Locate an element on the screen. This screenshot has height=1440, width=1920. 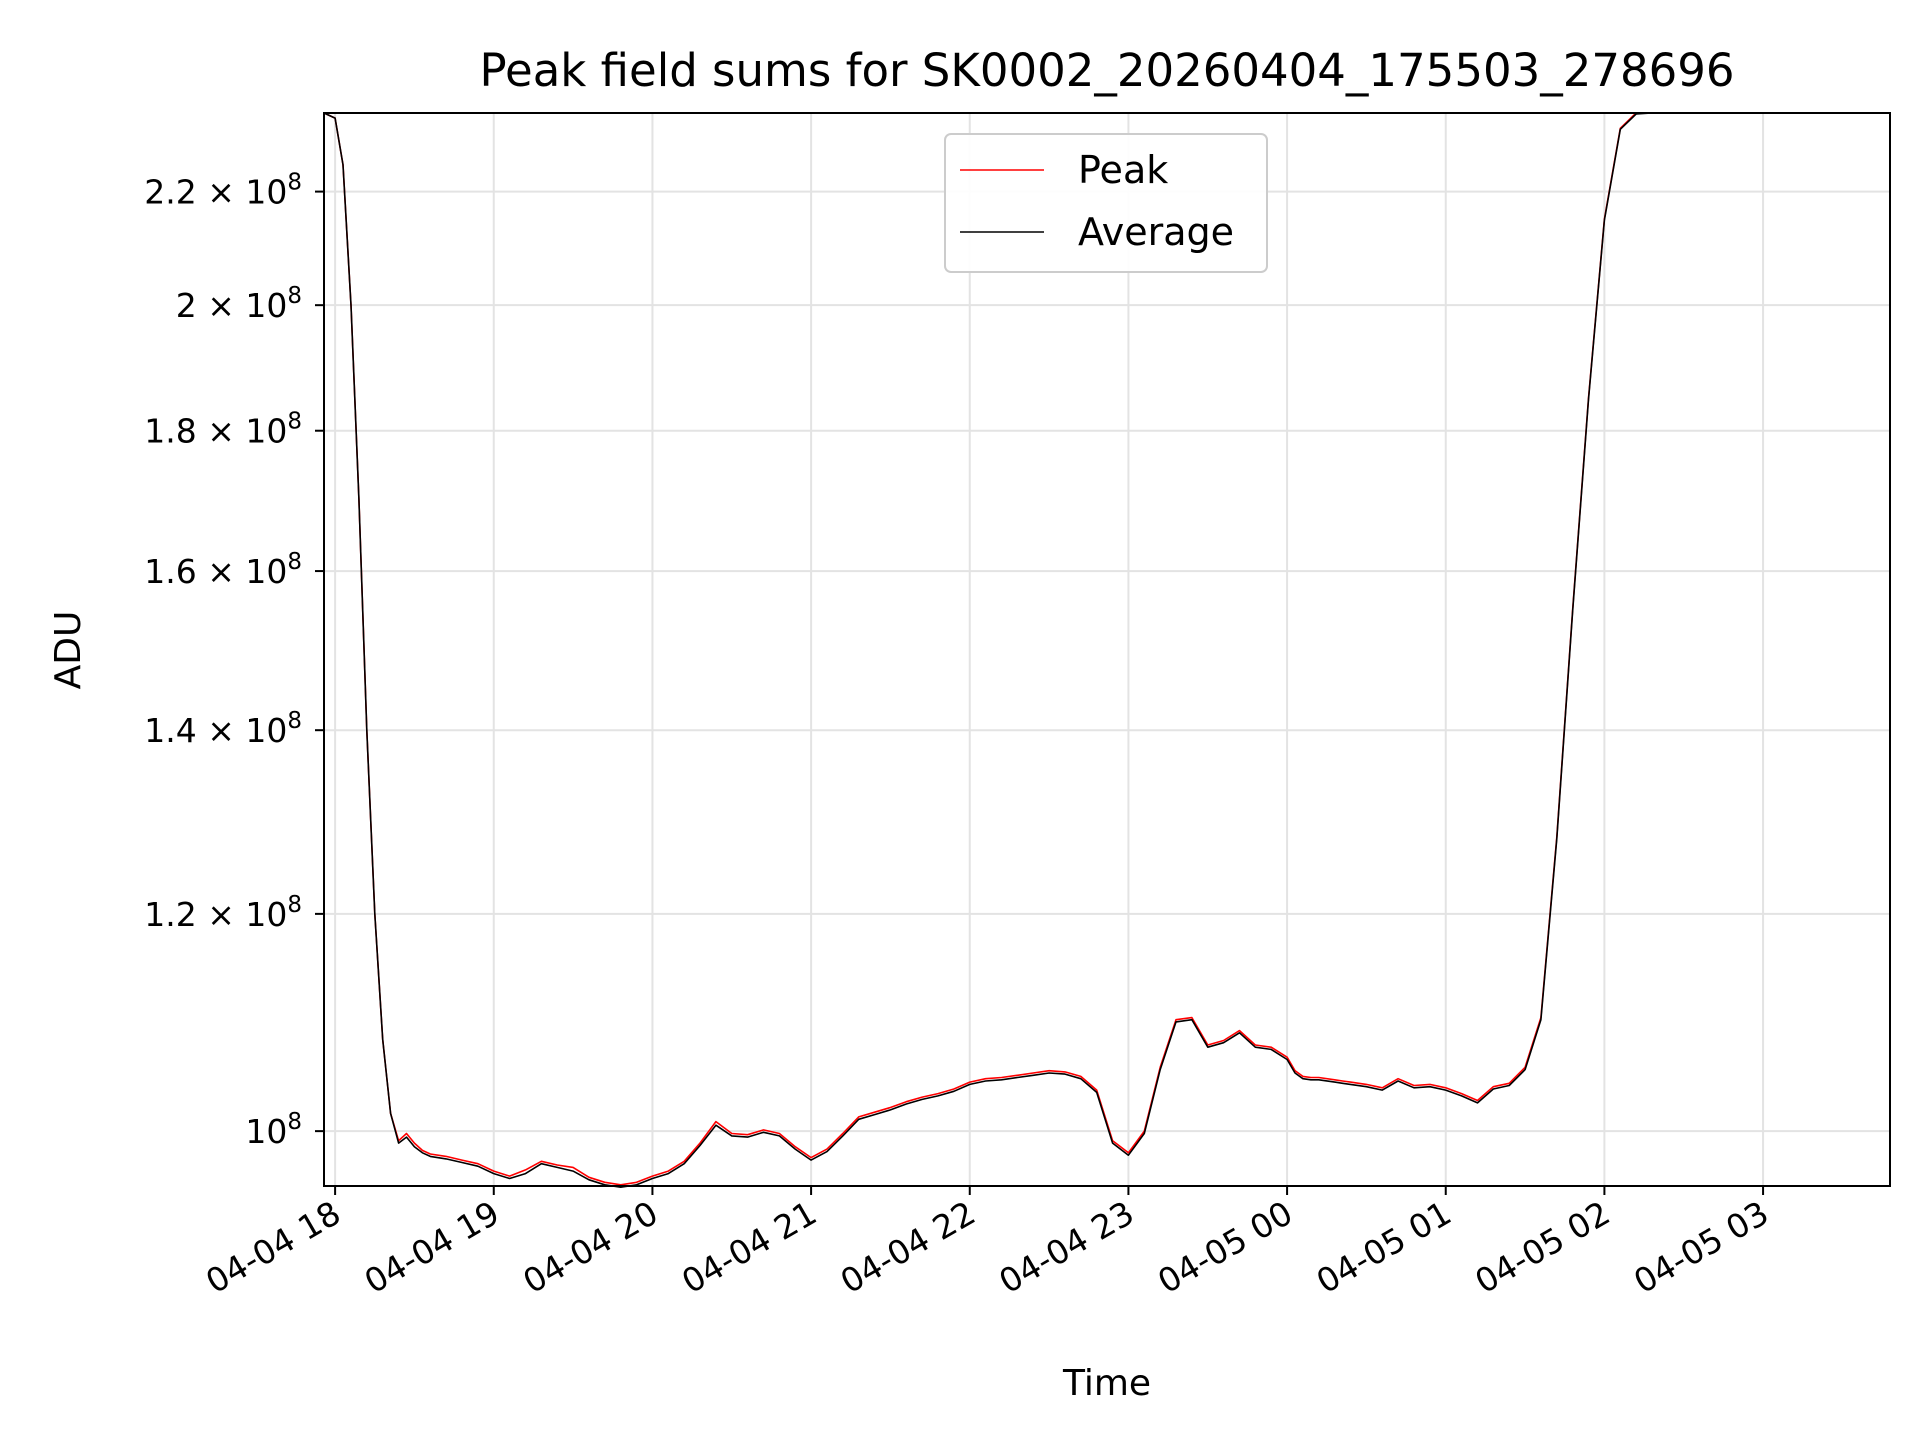
y-tick-label: 2.2 × 108 is located at coordinates (223, 191).